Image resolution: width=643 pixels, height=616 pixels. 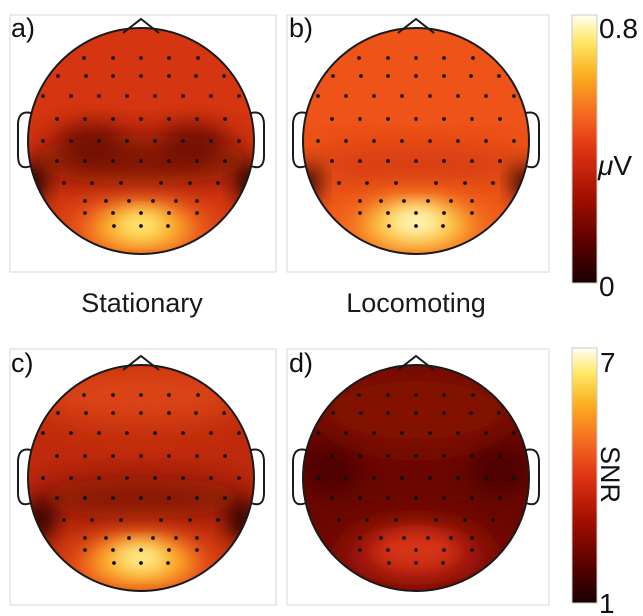 I want to click on colorbar-top: 0.8 μV 0, so click(x=604, y=157).